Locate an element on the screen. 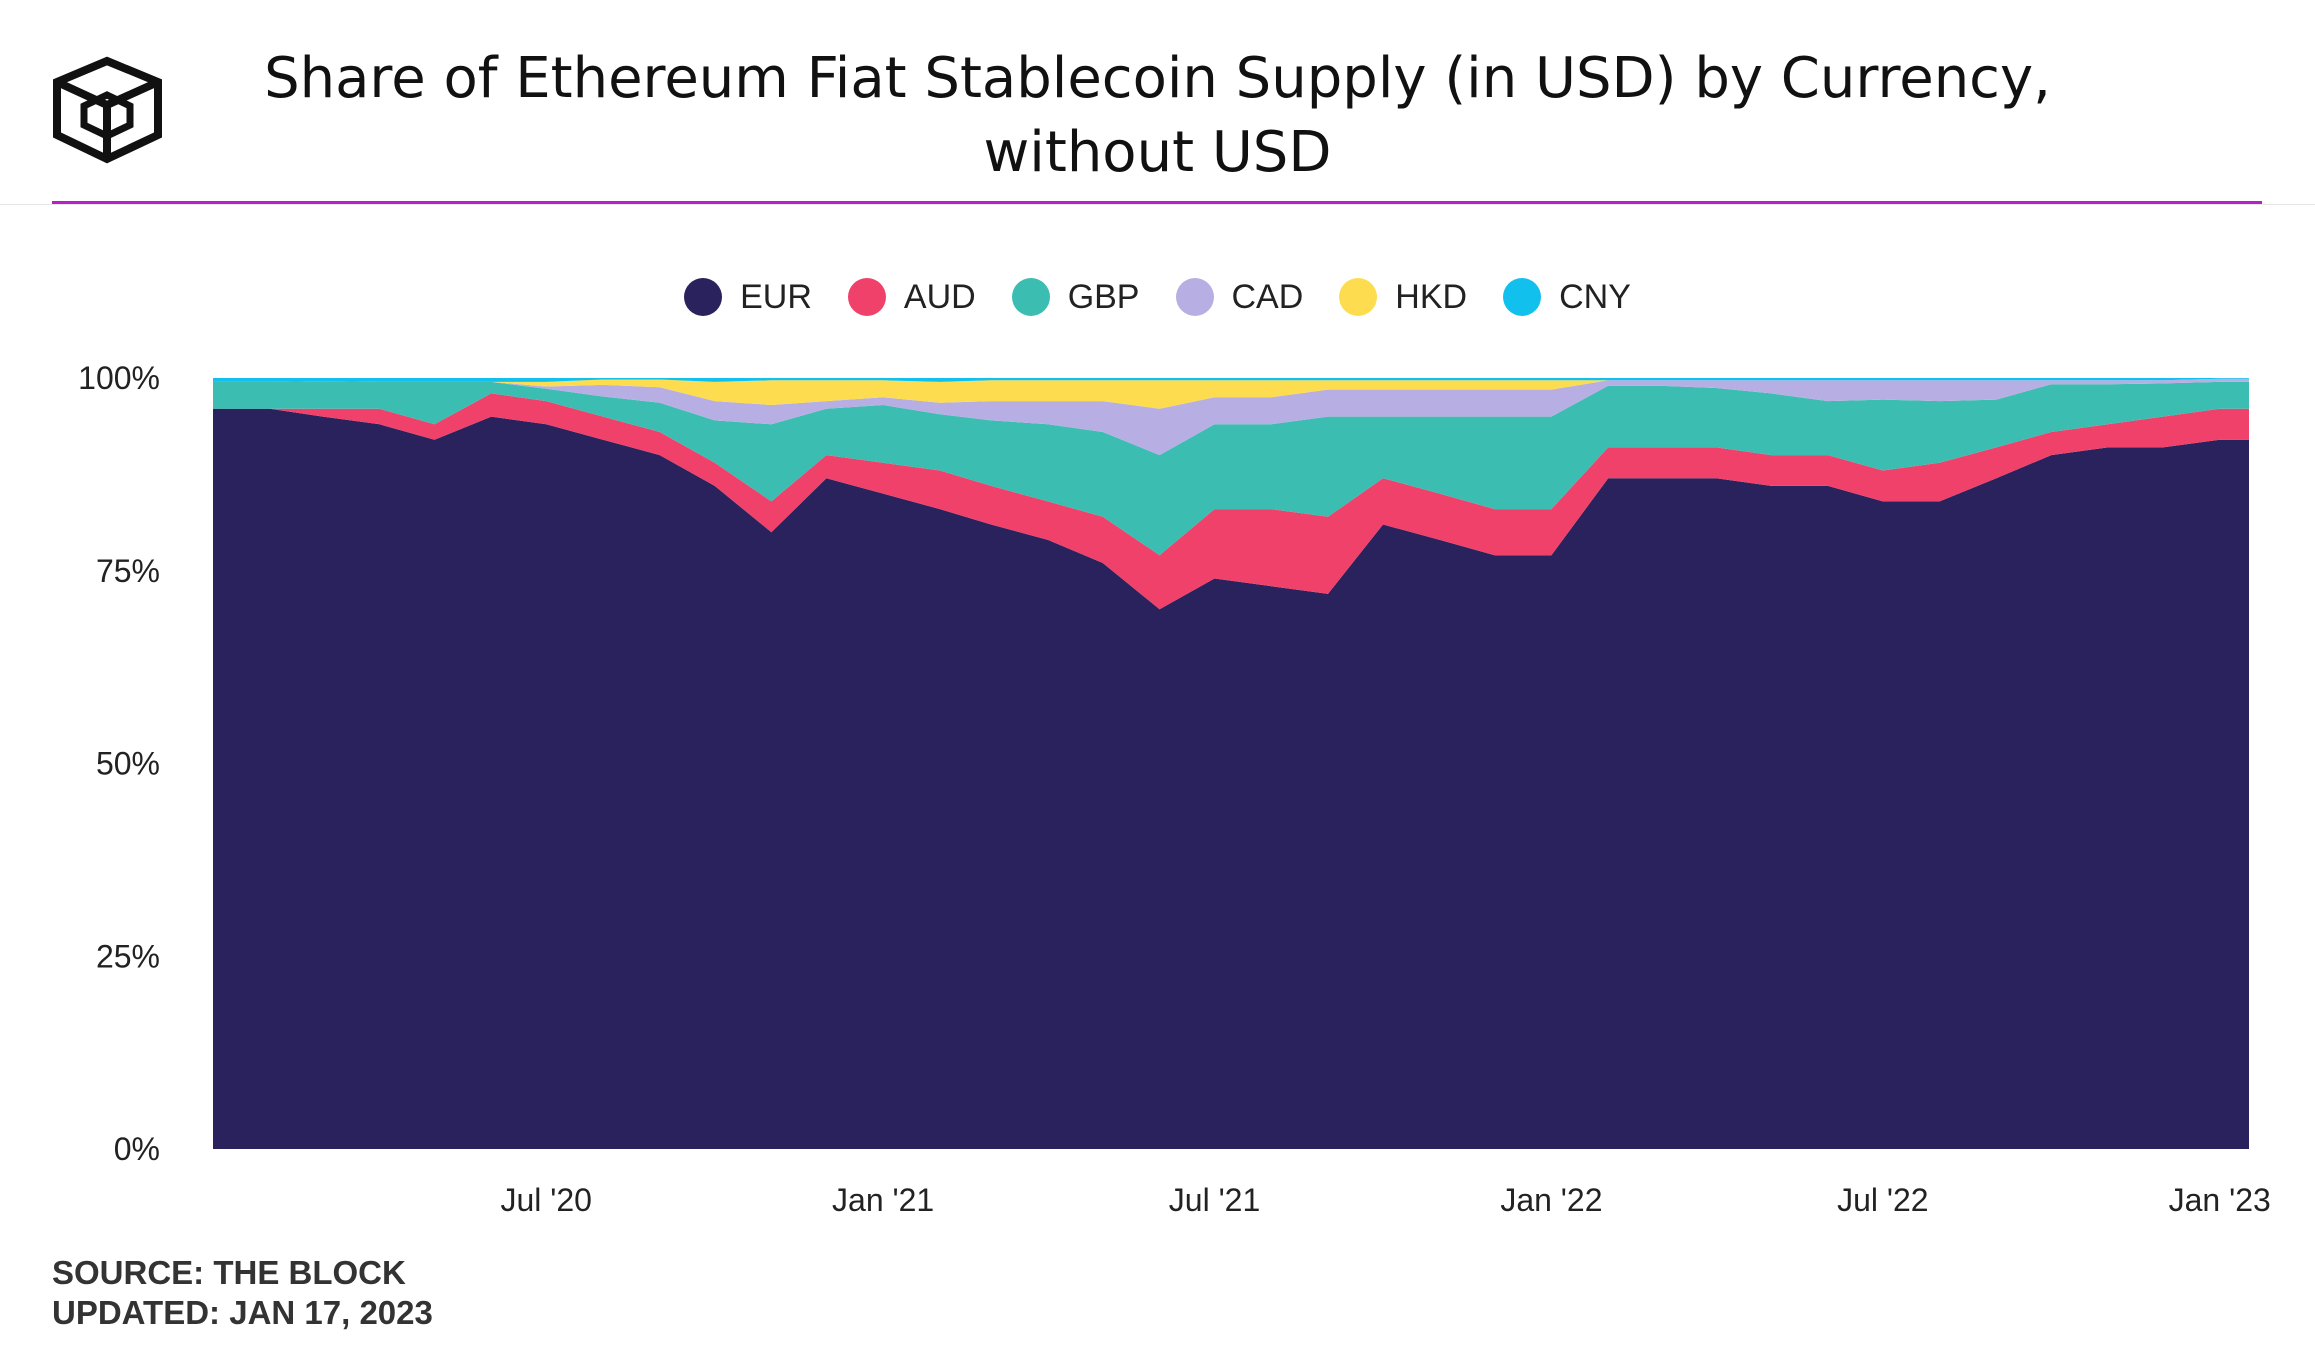 The height and width of the screenshot is (1350, 2315). area-aud is located at coordinates (1231, 501).